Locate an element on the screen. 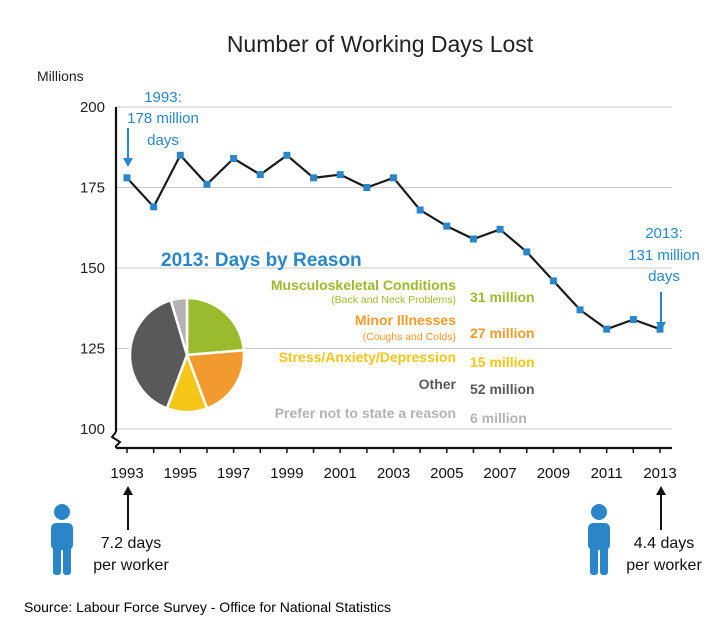  legend-label: Other is located at coordinates (438, 384).